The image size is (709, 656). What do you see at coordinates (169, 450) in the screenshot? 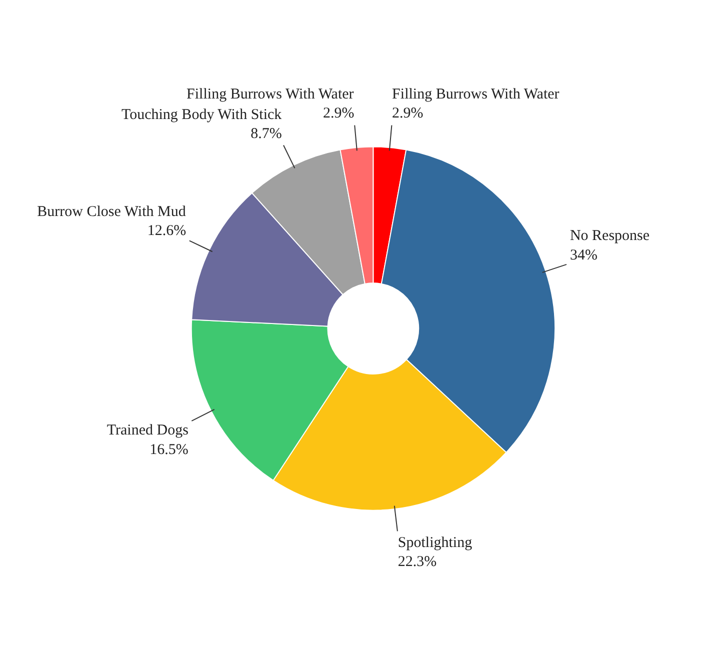
I see `data-label: 16.5%` at bounding box center [169, 450].